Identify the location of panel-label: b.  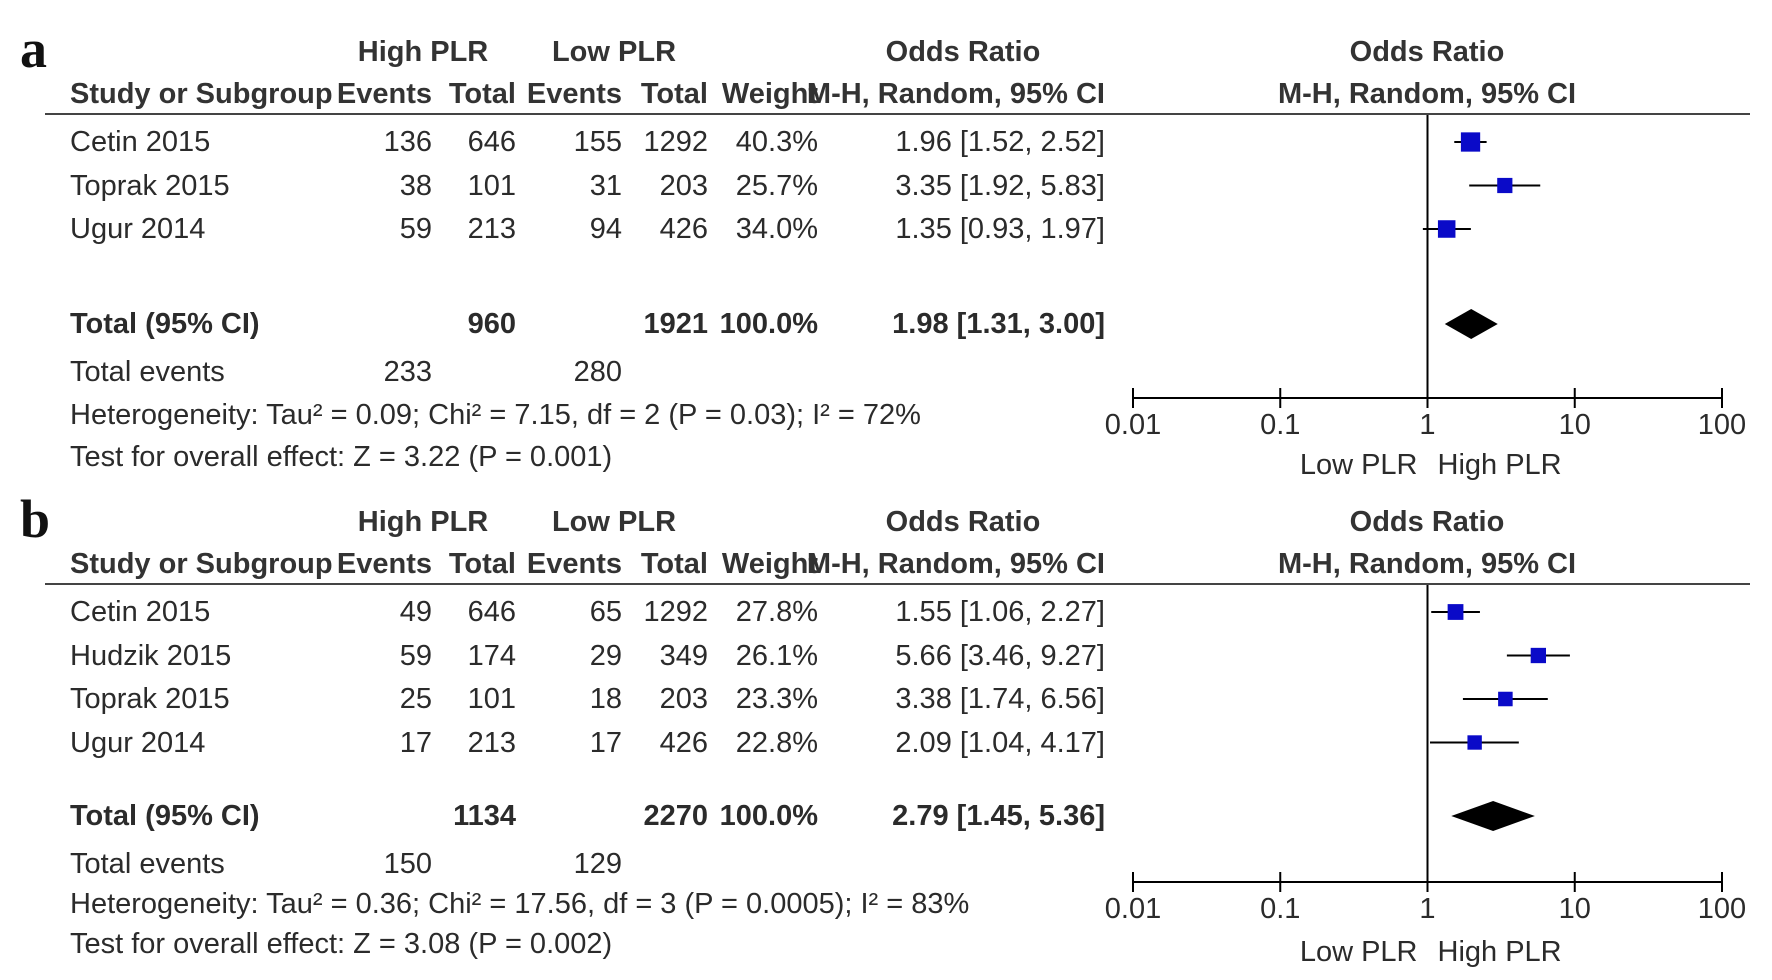
(35, 519).